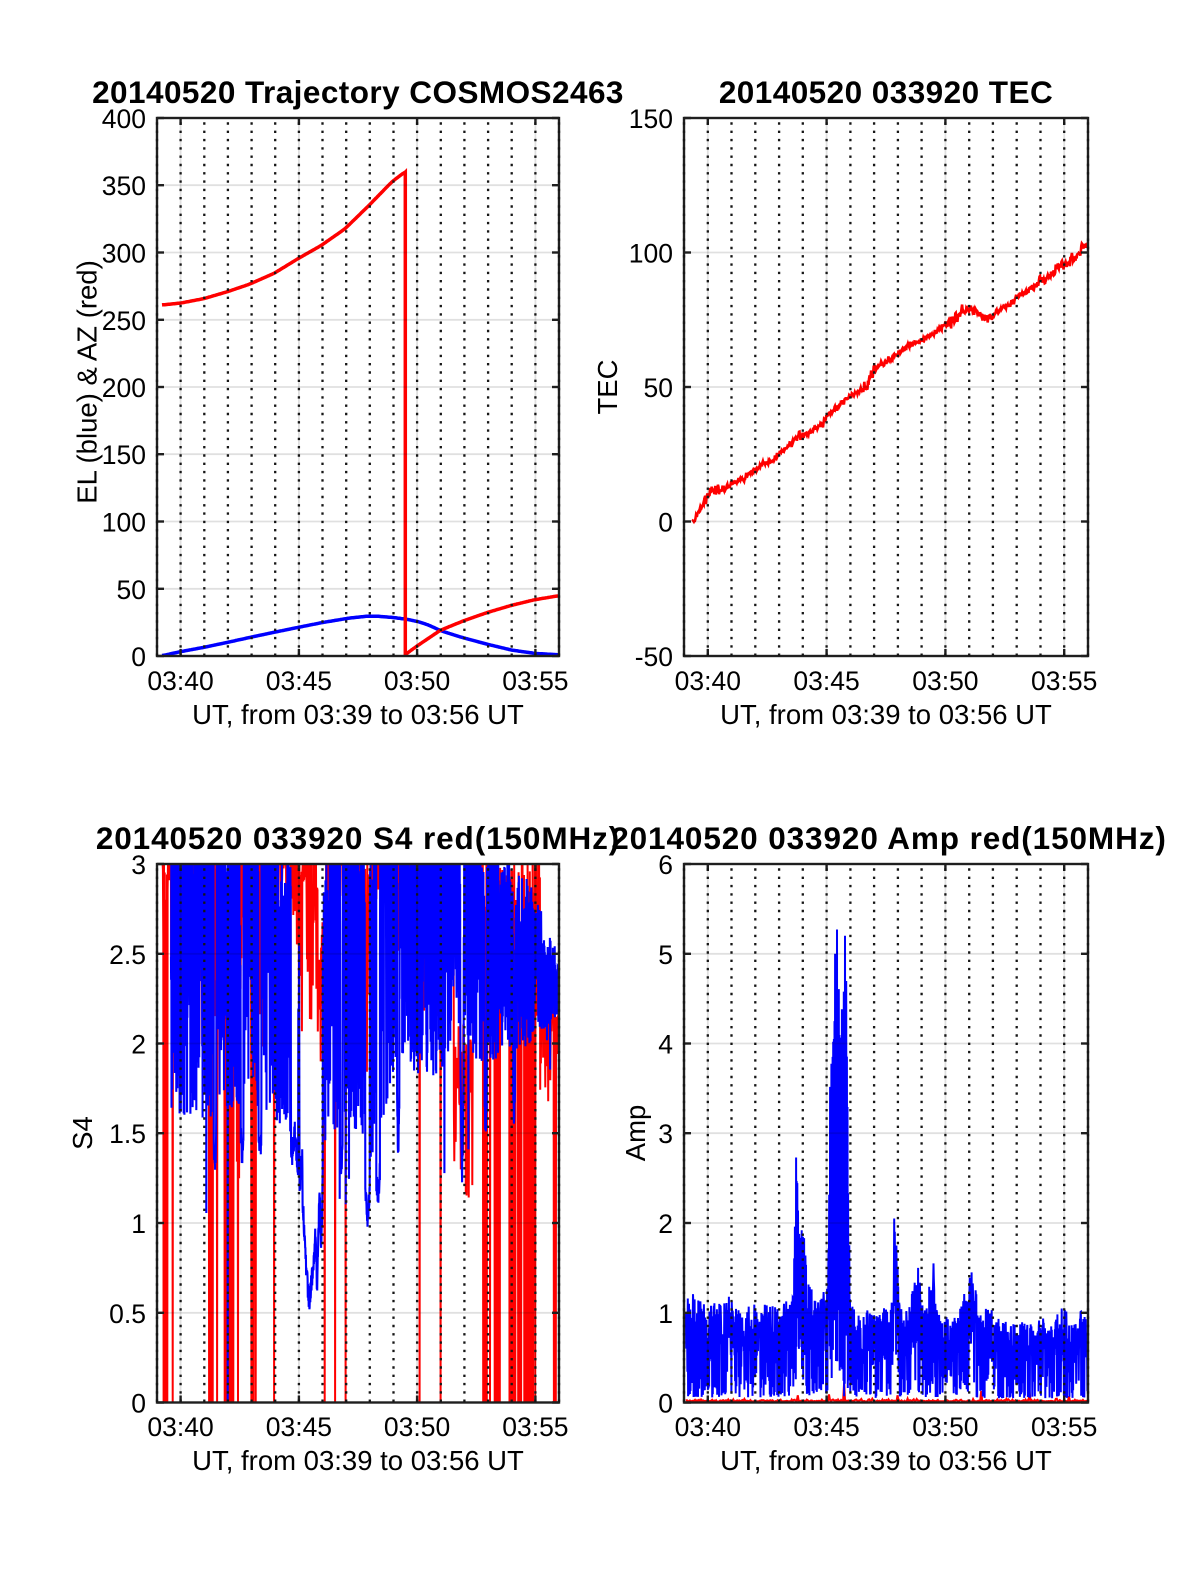 Image resolution: width=1200 pixels, height=1575 pixels. I want to click on svg-text: 6, so click(665, 865).